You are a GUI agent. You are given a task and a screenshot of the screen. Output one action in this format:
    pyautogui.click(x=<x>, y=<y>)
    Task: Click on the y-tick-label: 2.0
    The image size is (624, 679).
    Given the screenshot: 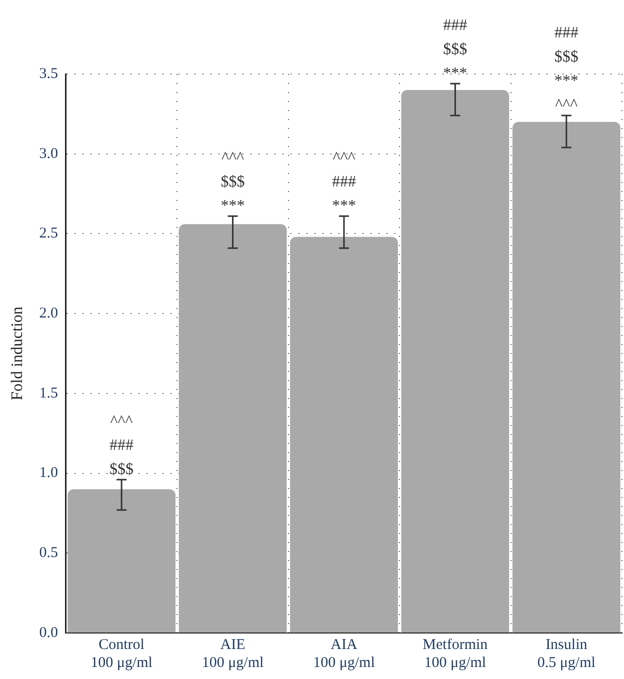 What is the action you would take?
    pyautogui.click(x=48, y=314)
    